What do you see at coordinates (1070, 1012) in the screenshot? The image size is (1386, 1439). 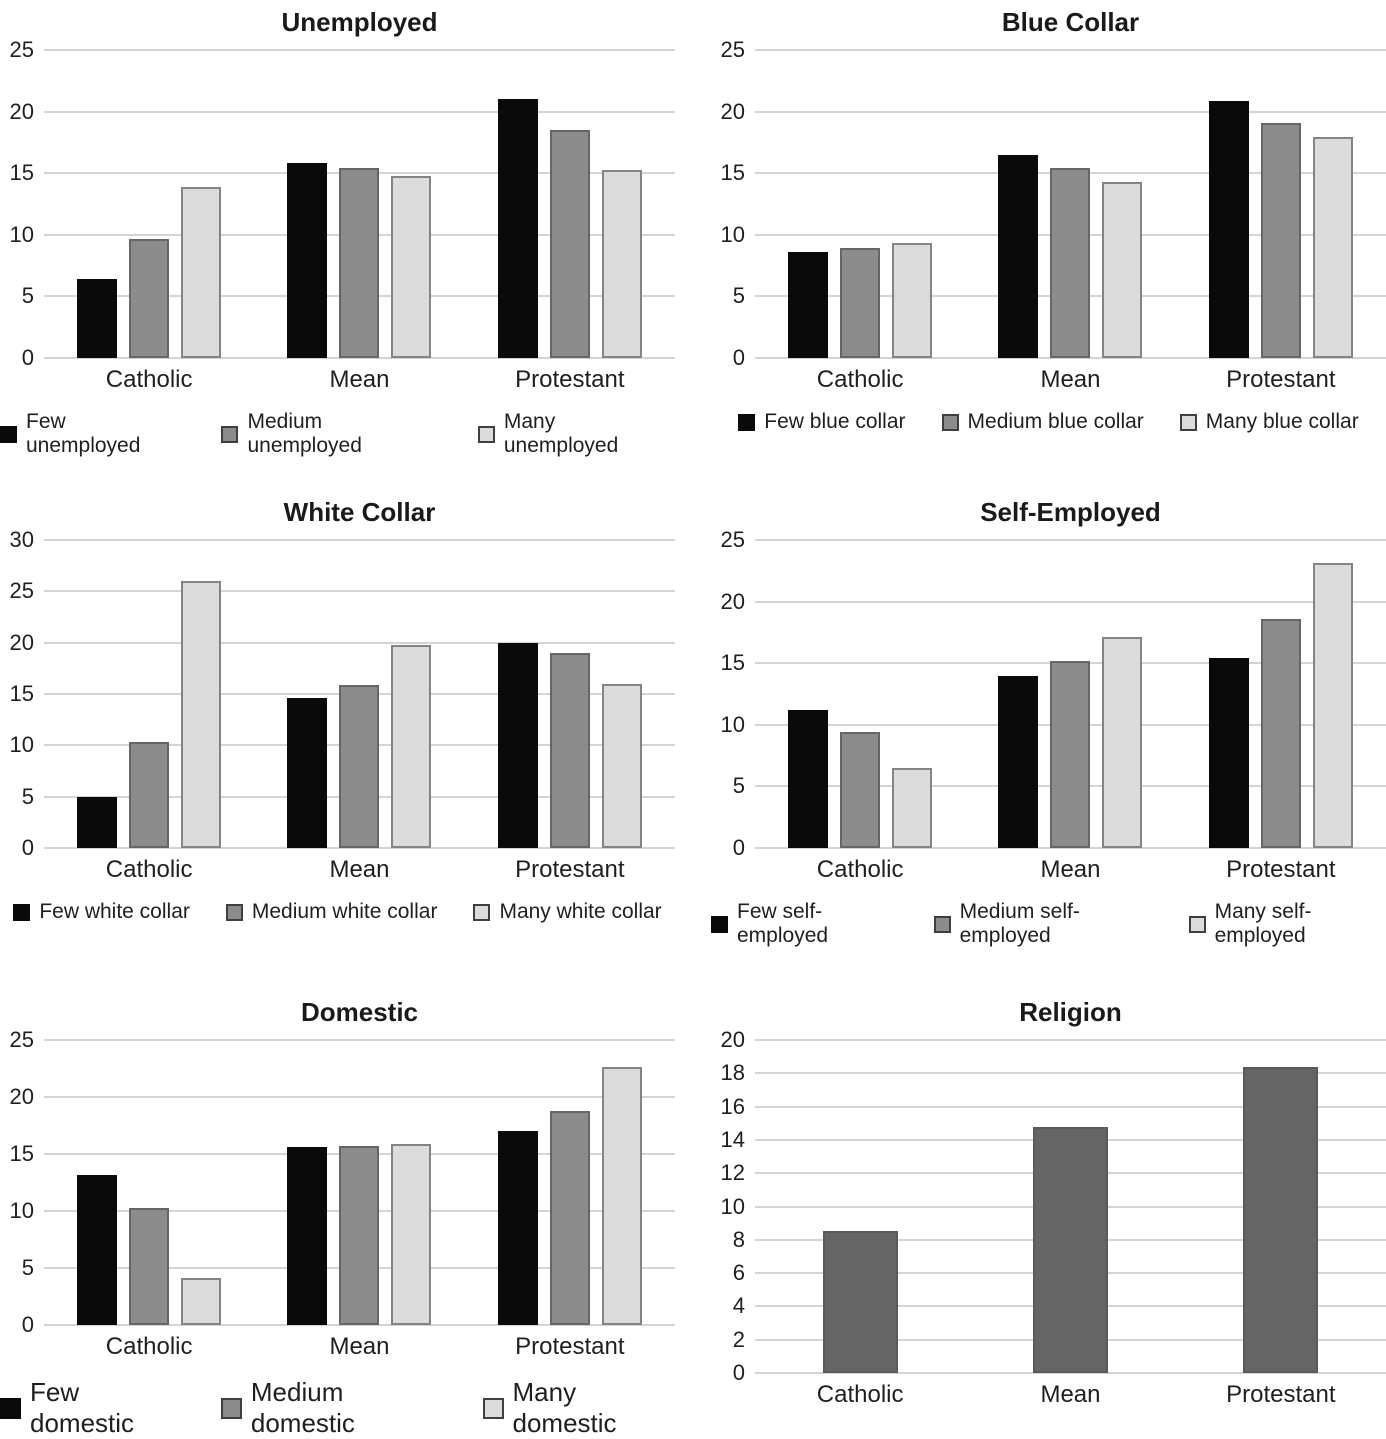 I see `chart-title: Religion` at bounding box center [1070, 1012].